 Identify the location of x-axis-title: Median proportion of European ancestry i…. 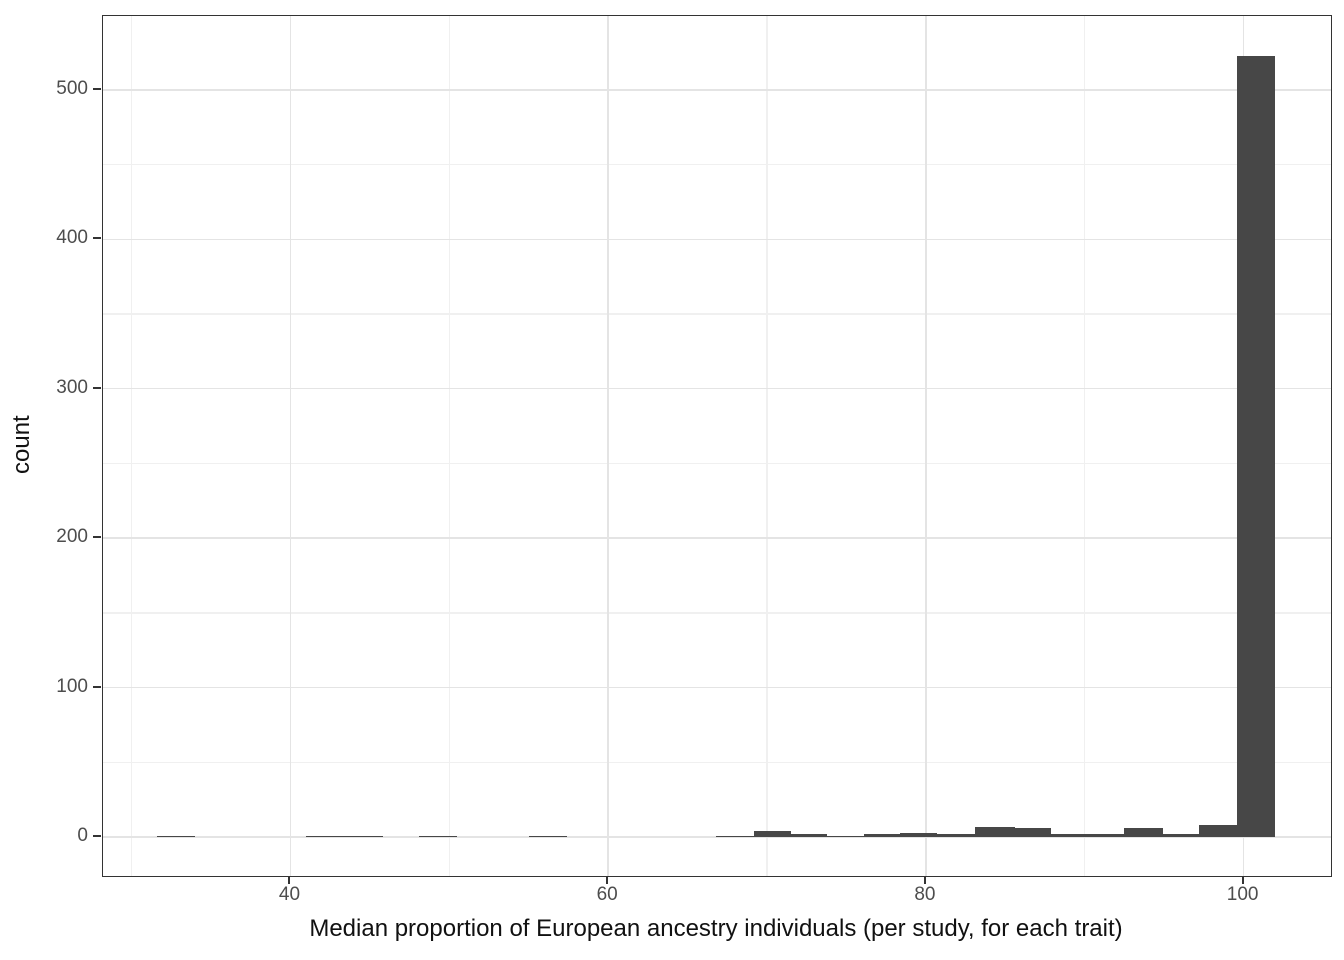
(716, 928).